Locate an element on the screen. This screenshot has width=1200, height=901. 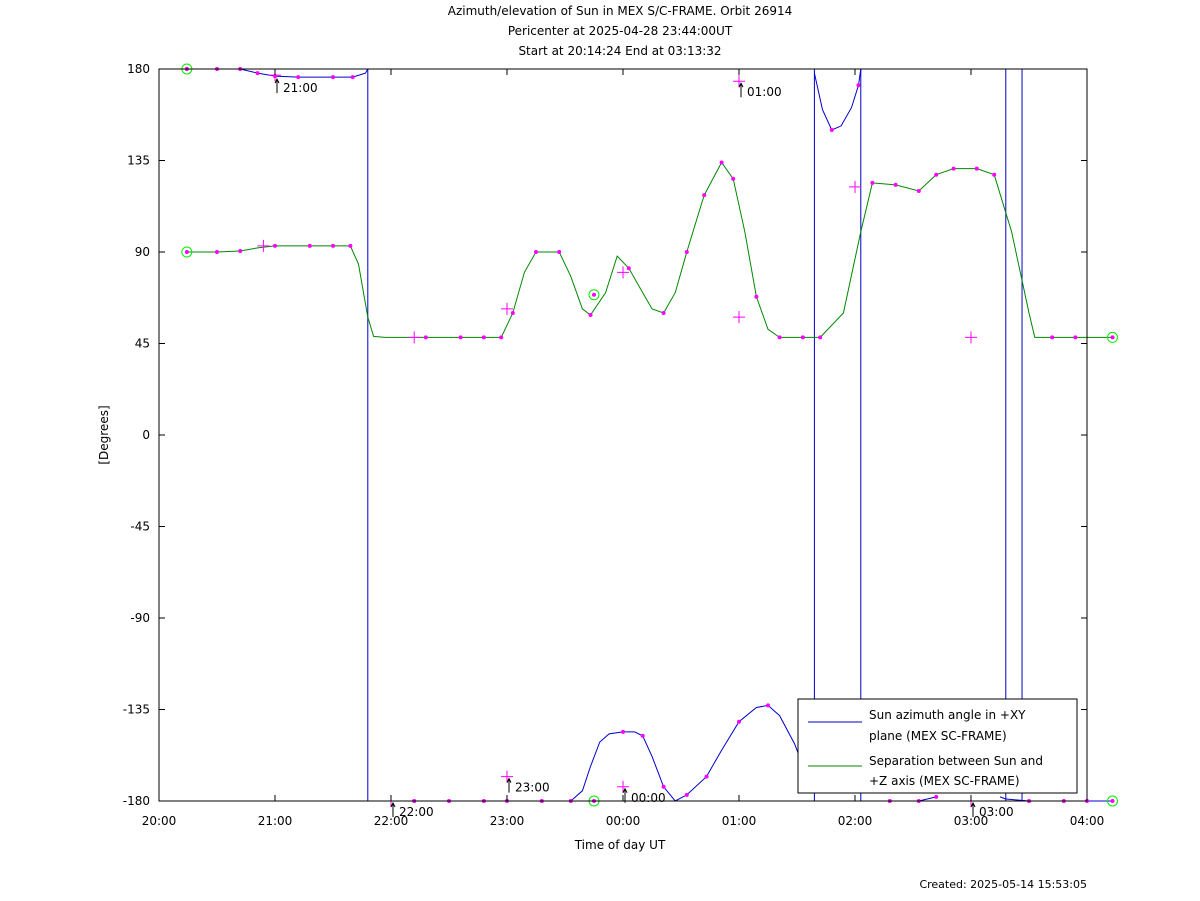
chart-title-line-3: Start at 20:14:24 End at 03:13:32 is located at coordinates (620, 51).